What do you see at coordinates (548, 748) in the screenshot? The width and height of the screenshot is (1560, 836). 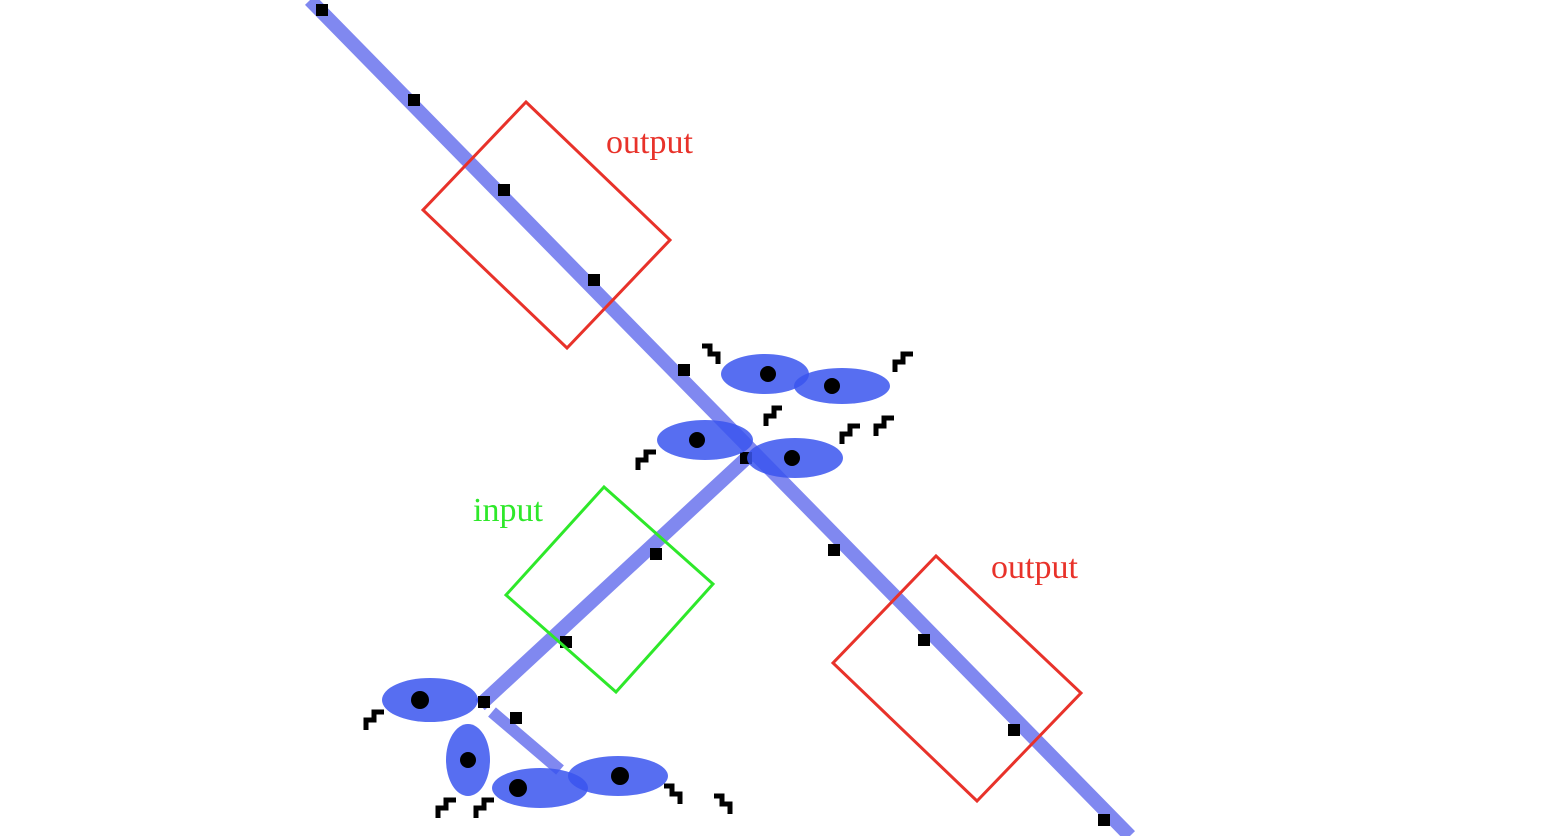 I see `lower-emitter-cluster` at bounding box center [548, 748].